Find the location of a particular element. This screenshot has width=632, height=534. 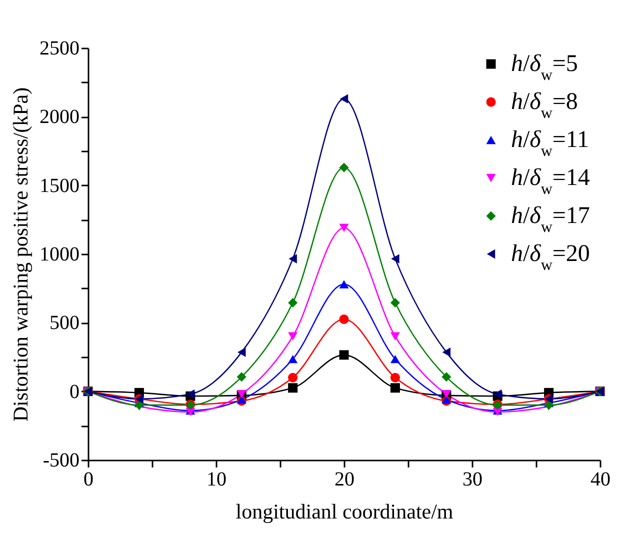

x-tick-label: 20 is located at coordinates (344, 479).